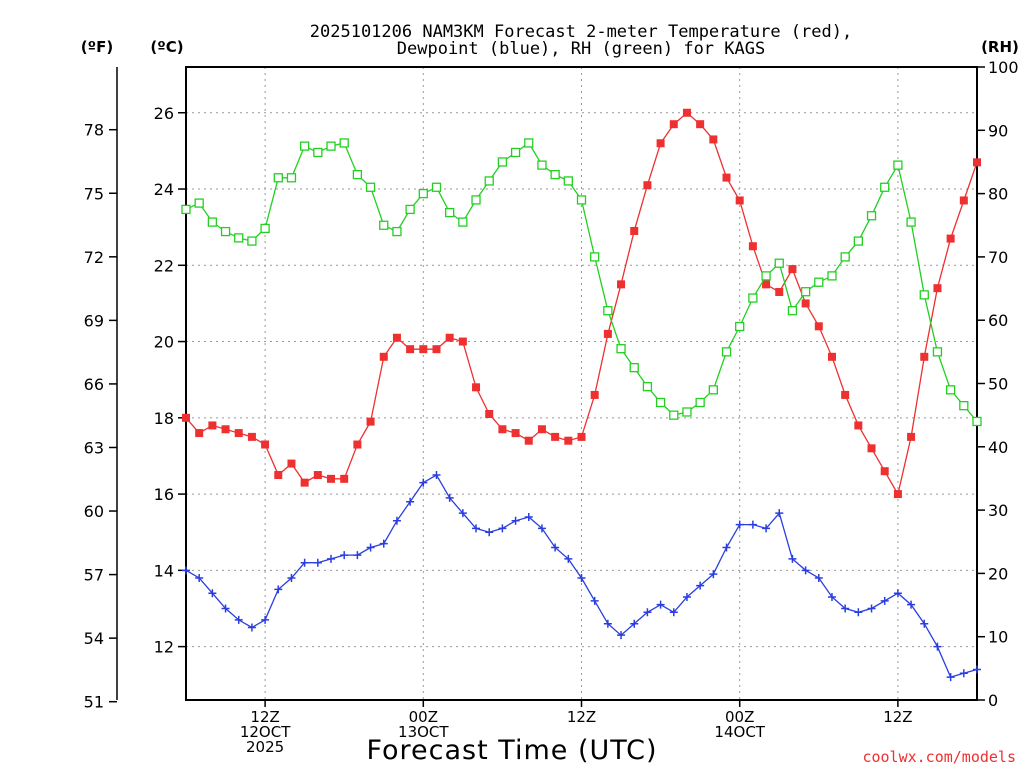  What do you see at coordinates (581, 49) in the screenshot?
I see `chart-title-line2: Dewpoint (blue), RH (green) for KAGS` at bounding box center [581, 49].